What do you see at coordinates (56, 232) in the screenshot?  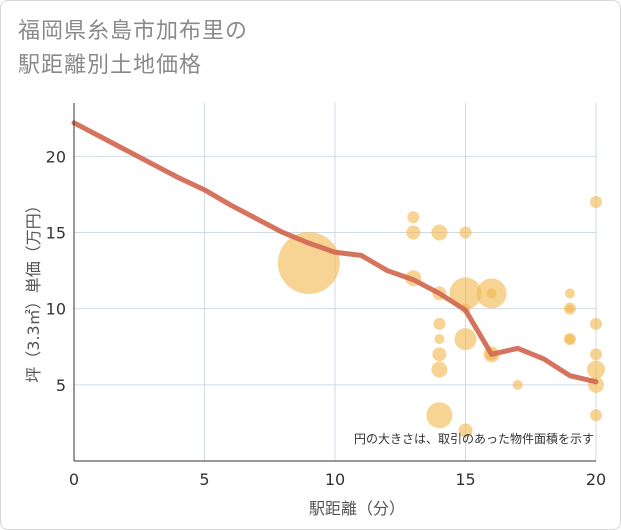 I see `y-tick-label: 15` at bounding box center [56, 232].